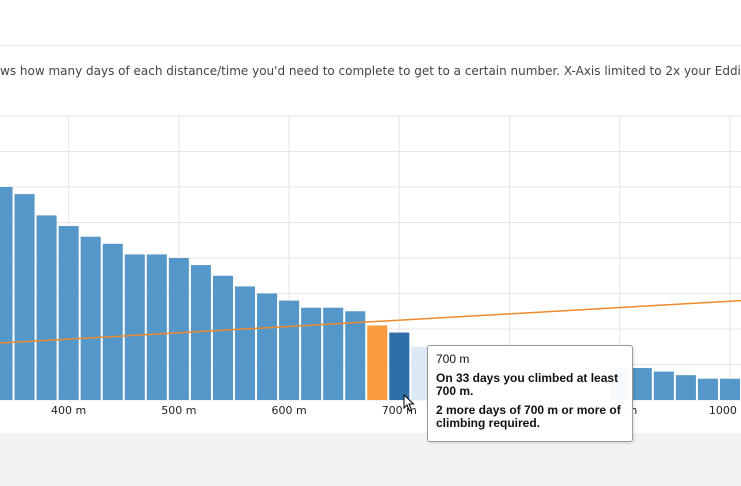 The width and height of the screenshot is (741, 486). Describe the element at coordinates (156, 327) in the screenshot. I see `bar-480m` at that location.